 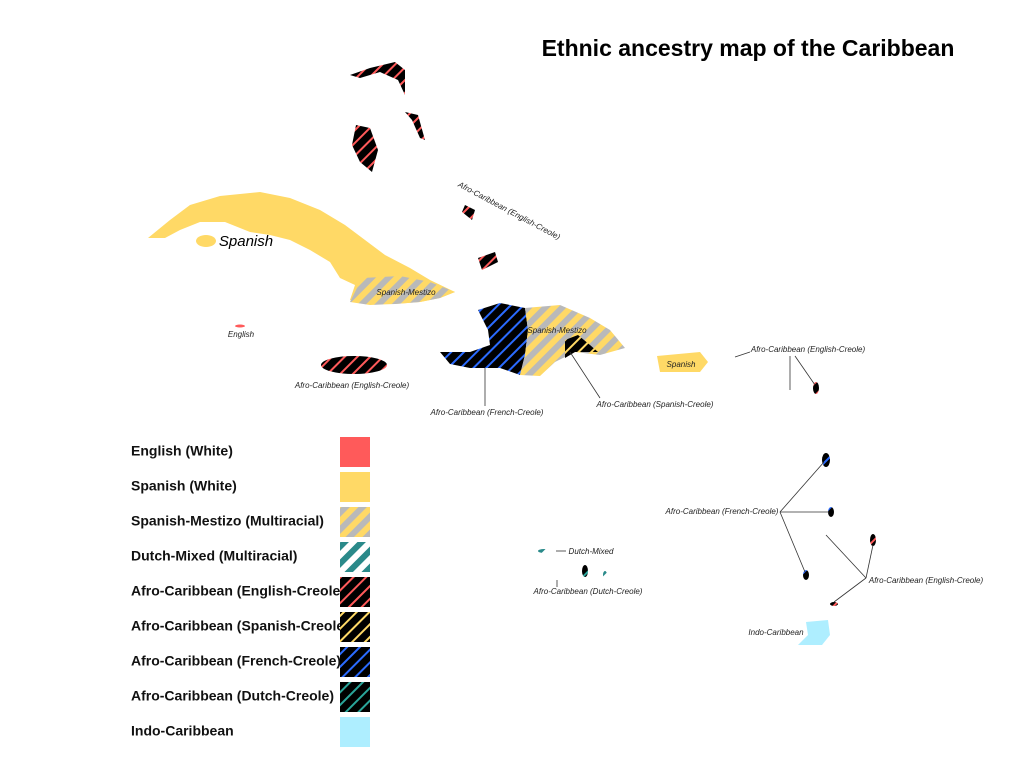 What do you see at coordinates (831, 512) in the screenshot?
I see `martinique` at bounding box center [831, 512].